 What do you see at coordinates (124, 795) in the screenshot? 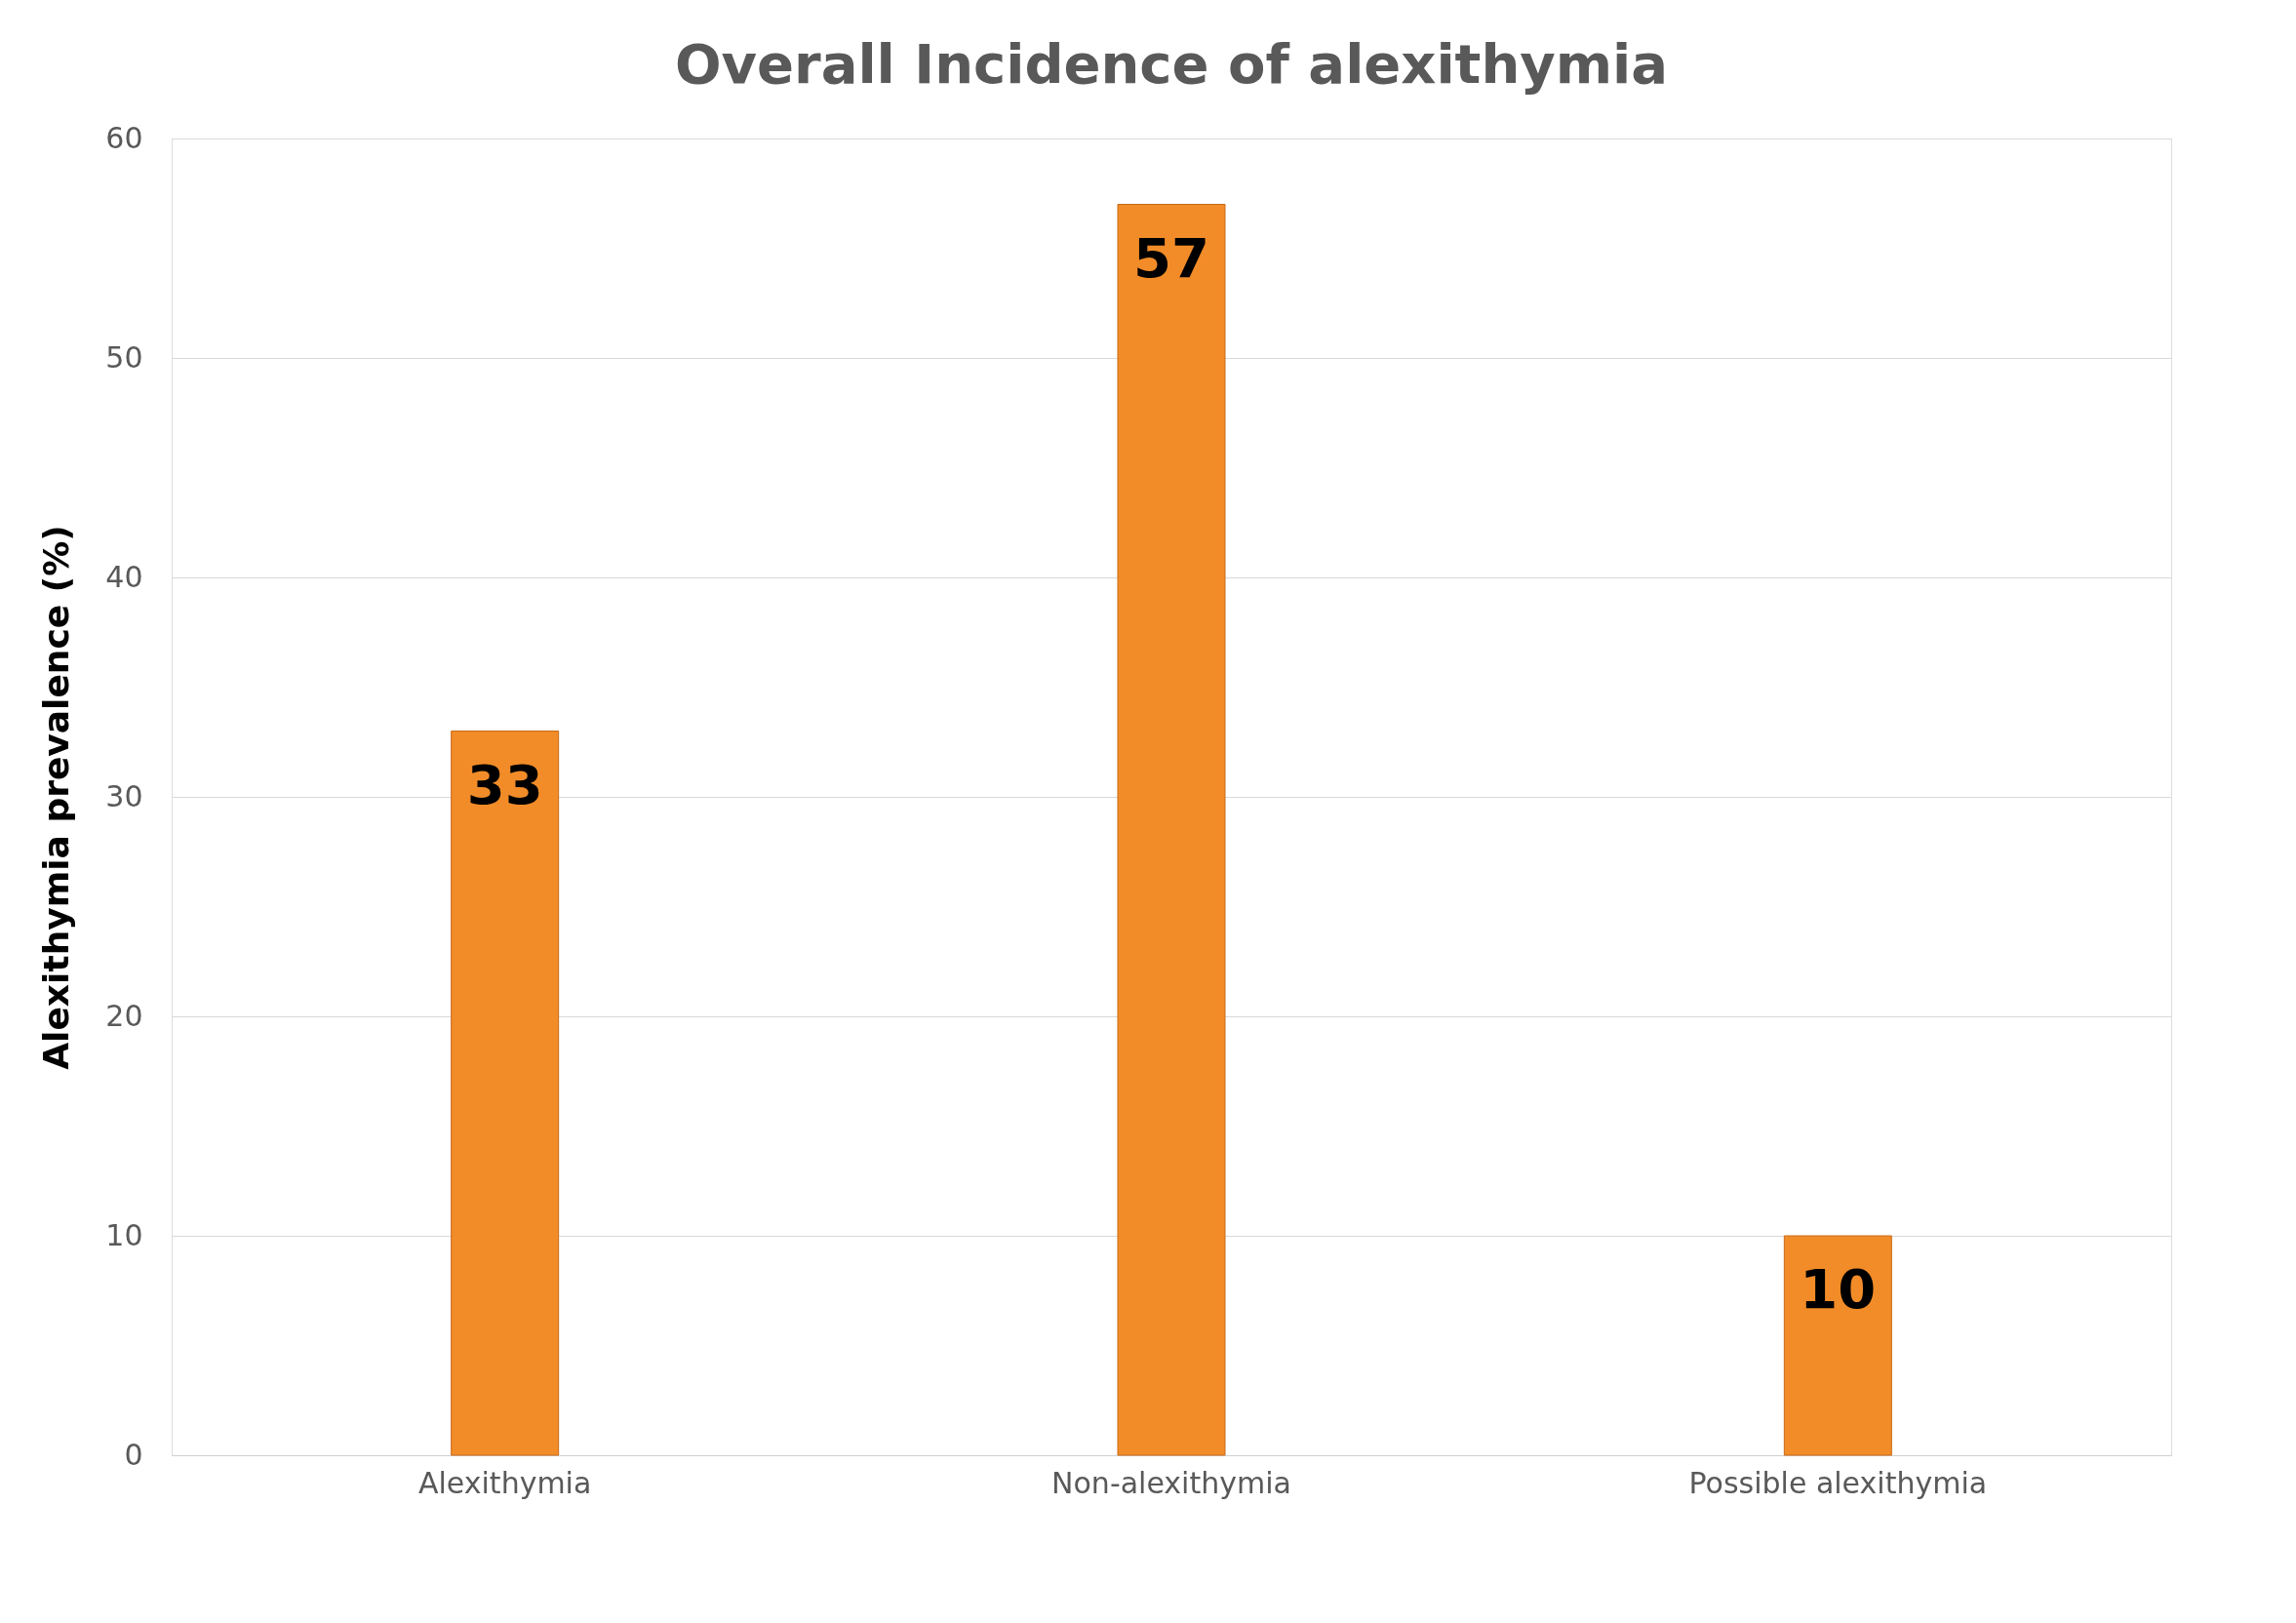
I see `y-tick-label: 30` at bounding box center [124, 795].